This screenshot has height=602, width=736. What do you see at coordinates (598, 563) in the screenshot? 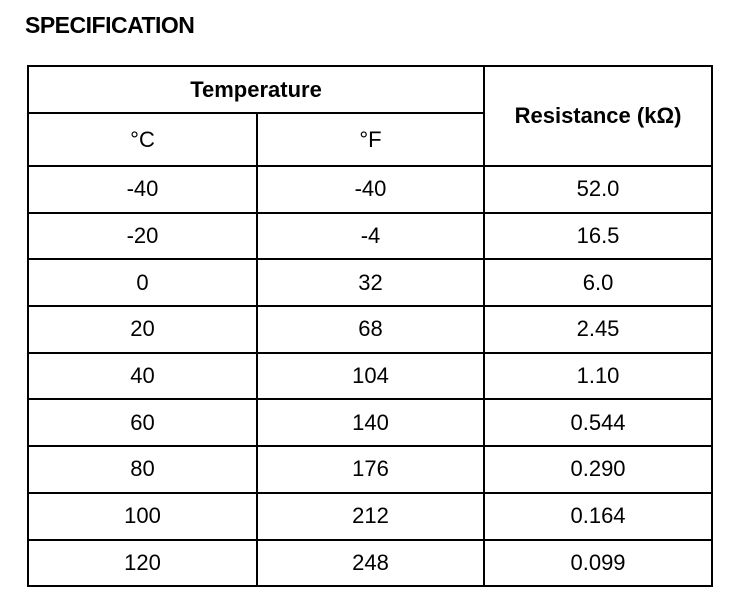
I see `table-cell: 0.099` at bounding box center [598, 563].